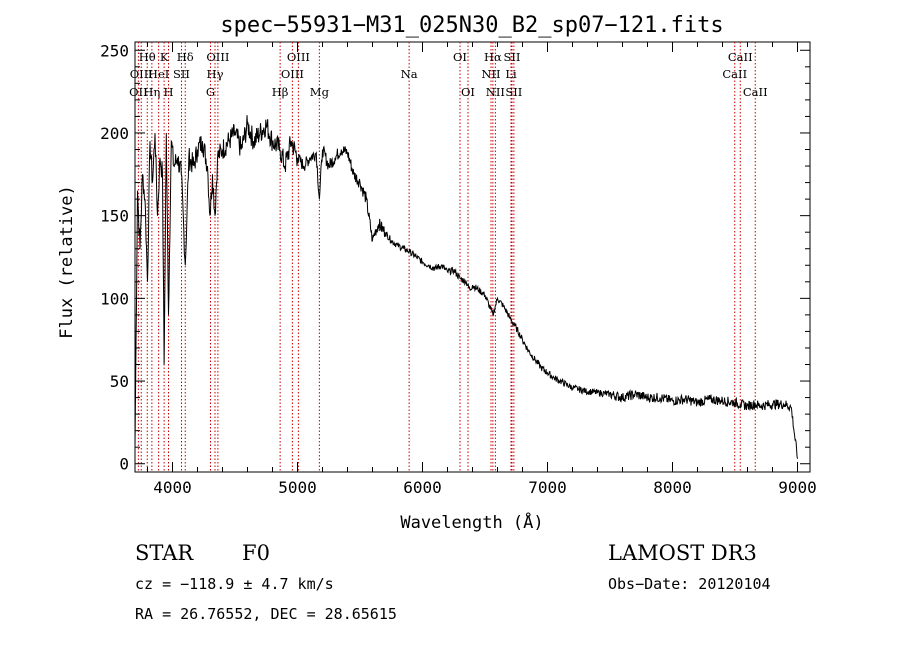  What do you see at coordinates (292, 74) in the screenshot?
I see `line-marker-label-13: OIII` at bounding box center [292, 74].